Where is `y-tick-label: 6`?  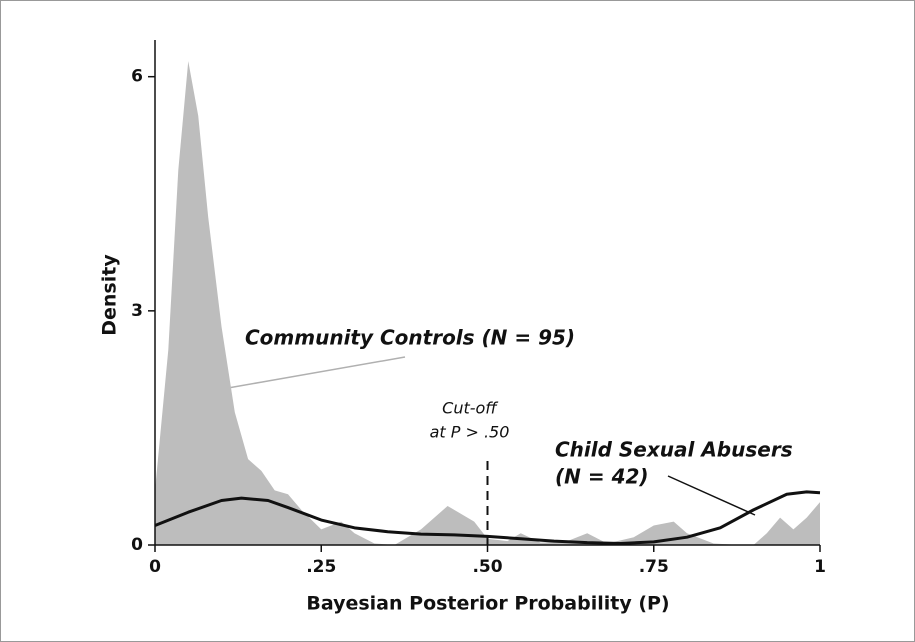
y-tick-label: 6 is located at coordinates (137, 77).